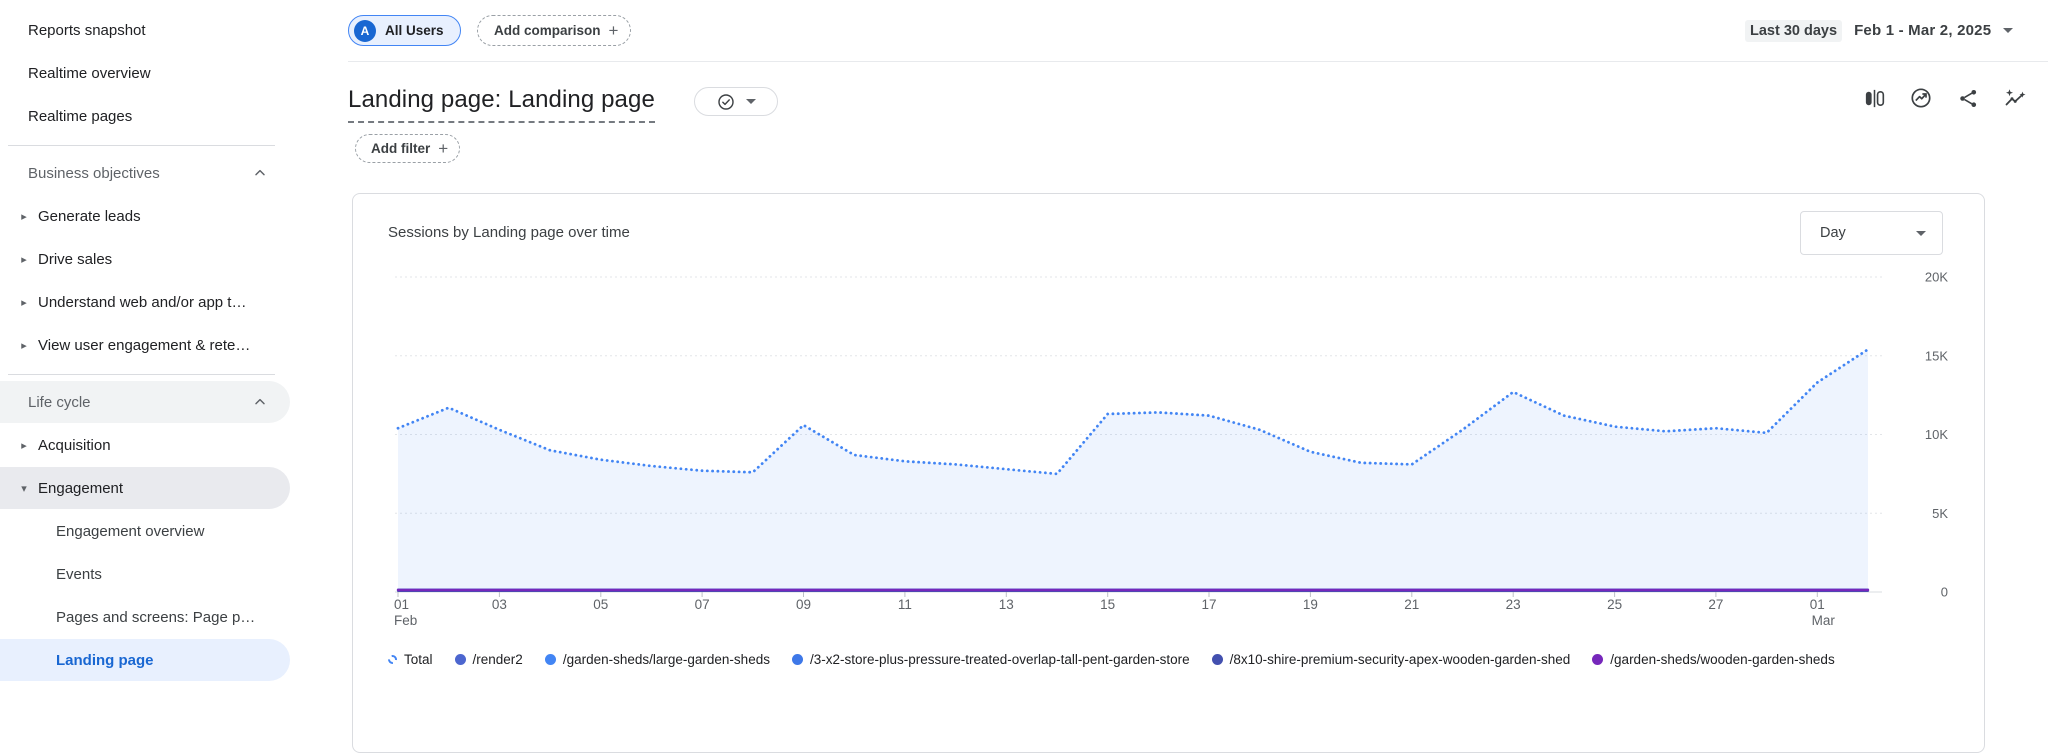  I want to click on legend-label: Total, so click(418, 659).